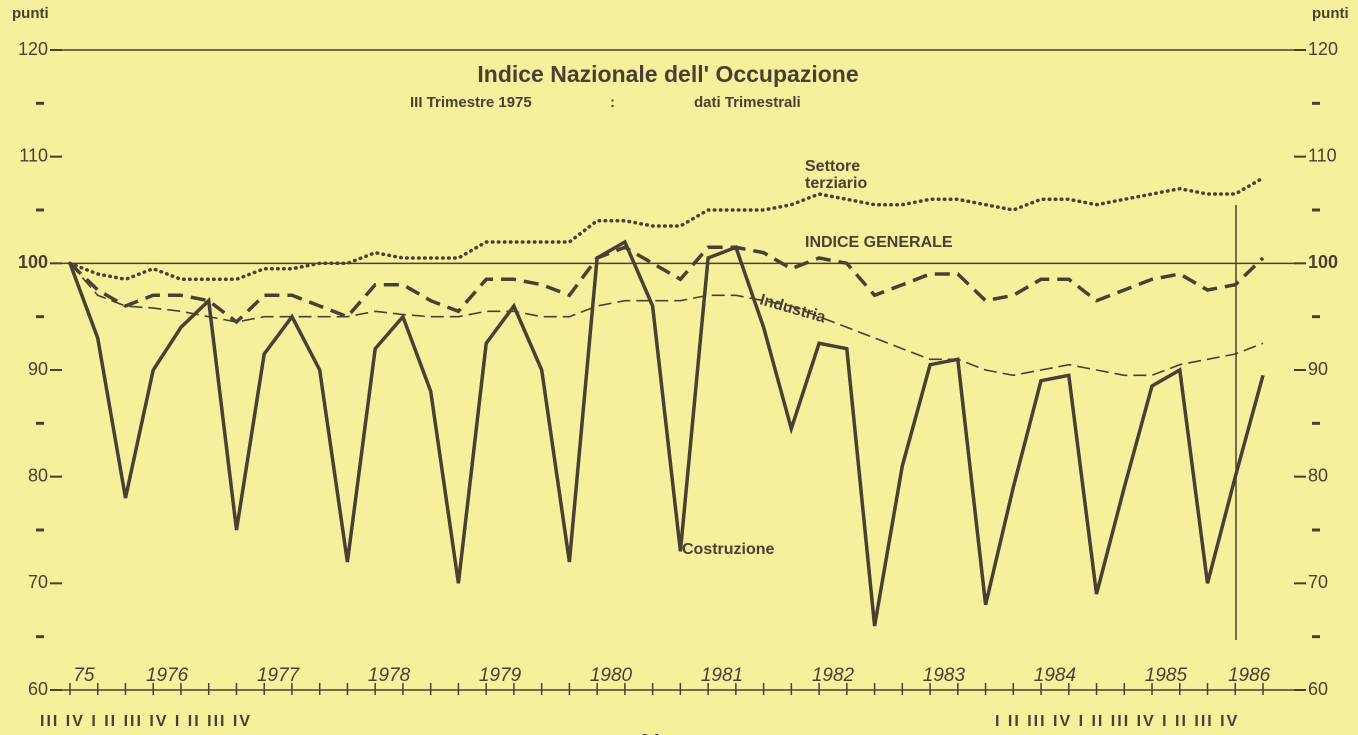 This screenshot has width=1358, height=735. Describe the element at coordinates (1055, 675) in the screenshot. I see `x-tick-label: 1984` at that location.